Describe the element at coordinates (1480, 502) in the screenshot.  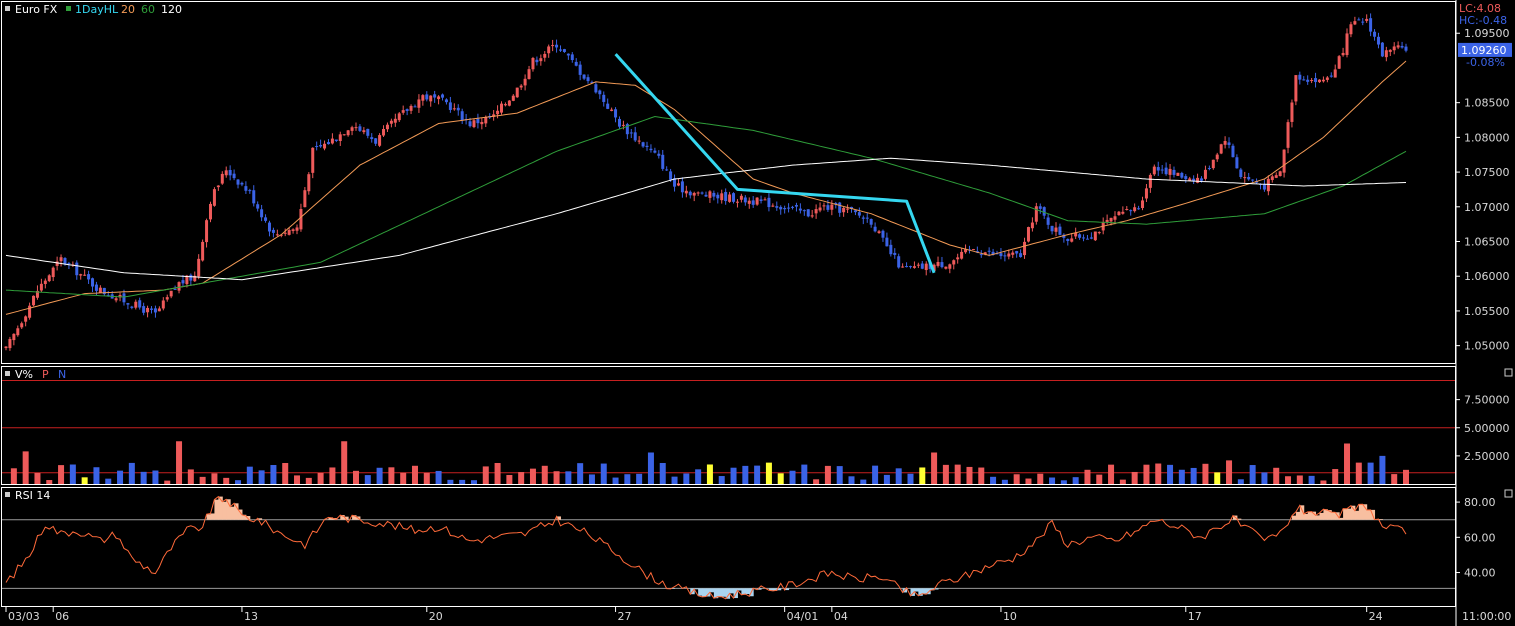
I see `rsi-tick-label: 80.00` at that location.